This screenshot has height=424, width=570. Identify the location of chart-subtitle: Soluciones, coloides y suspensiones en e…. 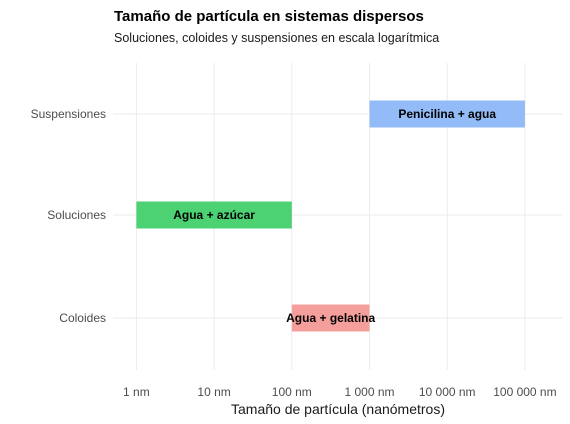
(276, 38).